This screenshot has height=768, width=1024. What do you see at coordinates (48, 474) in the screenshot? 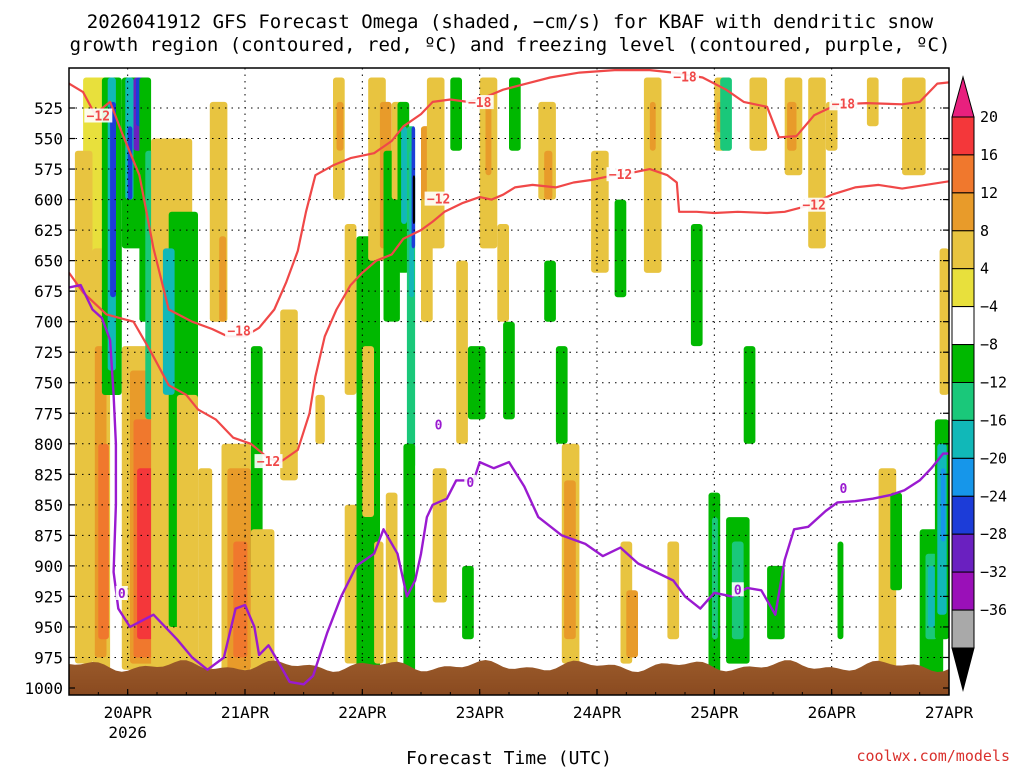
I see `y-tick-label: 825` at bounding box center [48, 474].